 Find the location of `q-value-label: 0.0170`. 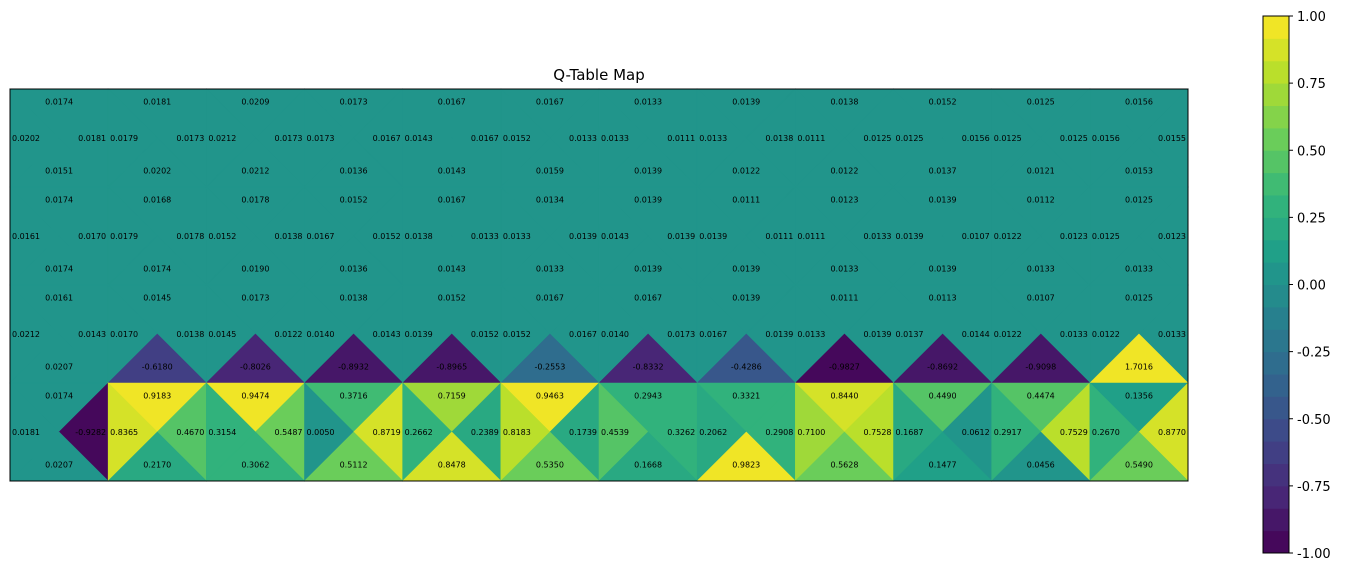

q-value-label: 0.0170 is located at coordinates (124, 334).